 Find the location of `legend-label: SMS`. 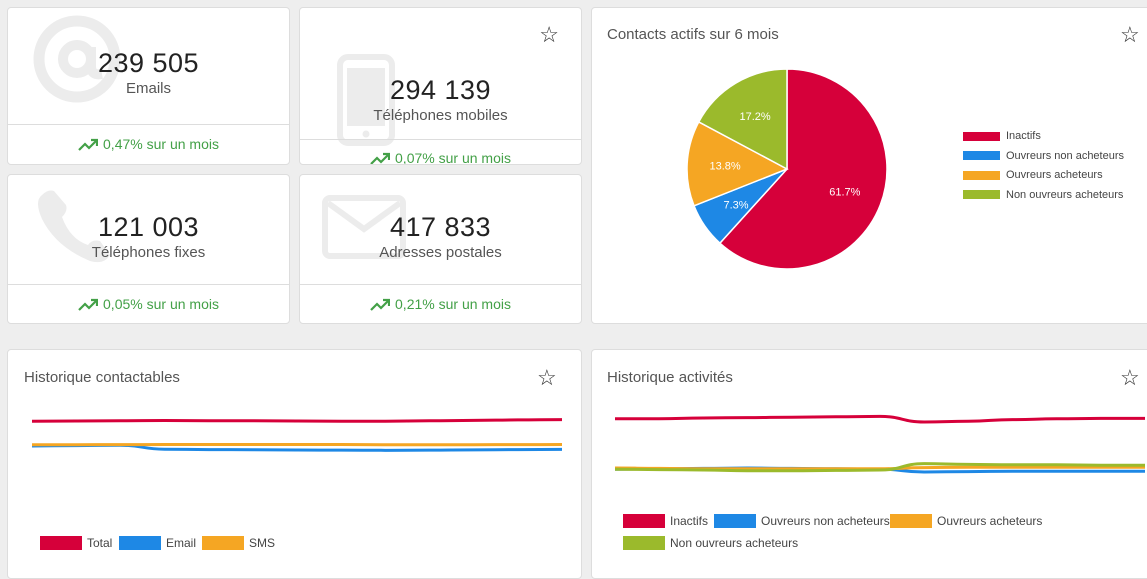

legend-label: SMS is located at coordinates (262, 543).